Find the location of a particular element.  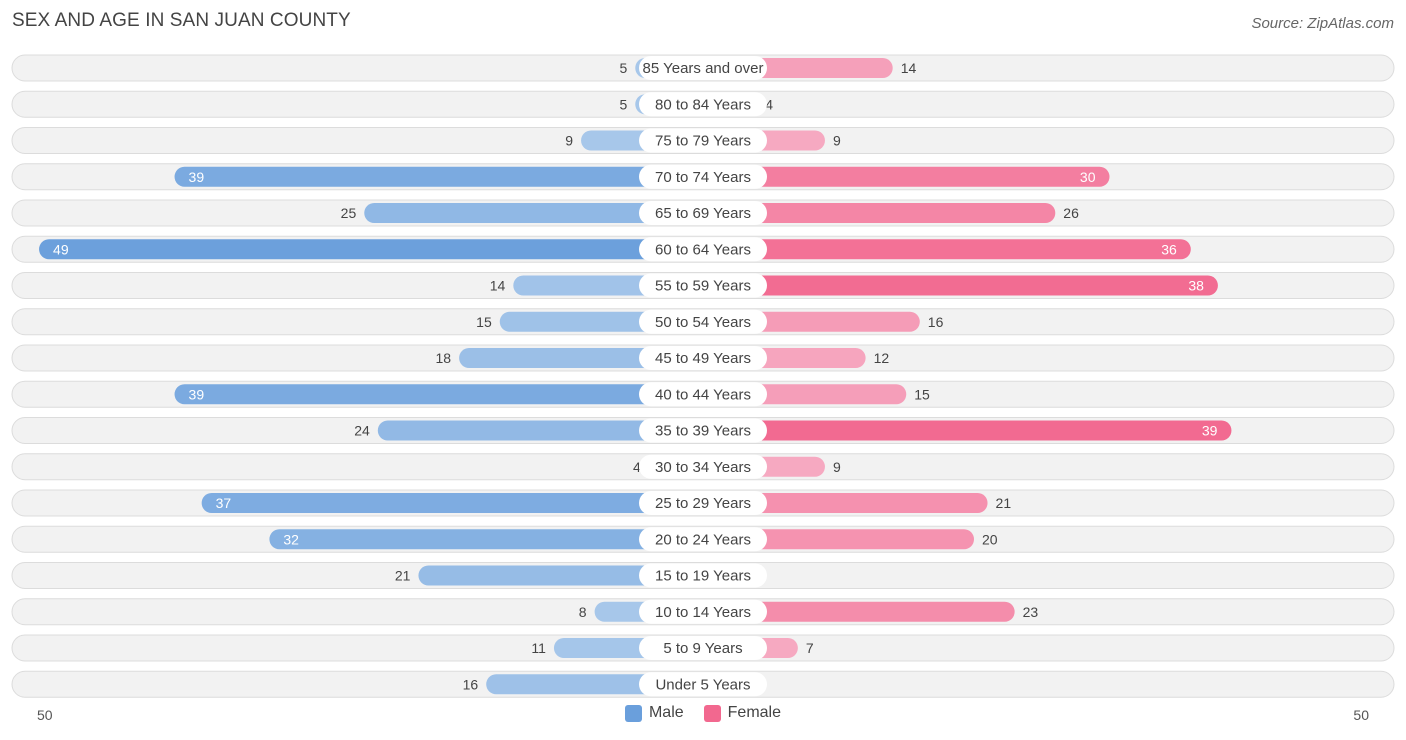

female-value-label: 39 is located at coordinates (1210, 431).